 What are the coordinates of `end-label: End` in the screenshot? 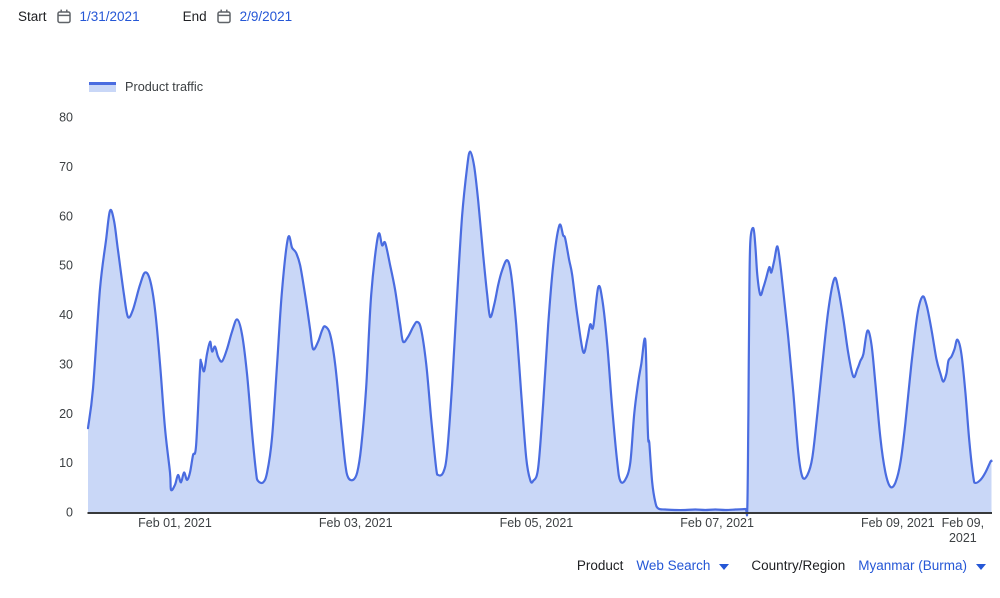 It's located at (194, 16).